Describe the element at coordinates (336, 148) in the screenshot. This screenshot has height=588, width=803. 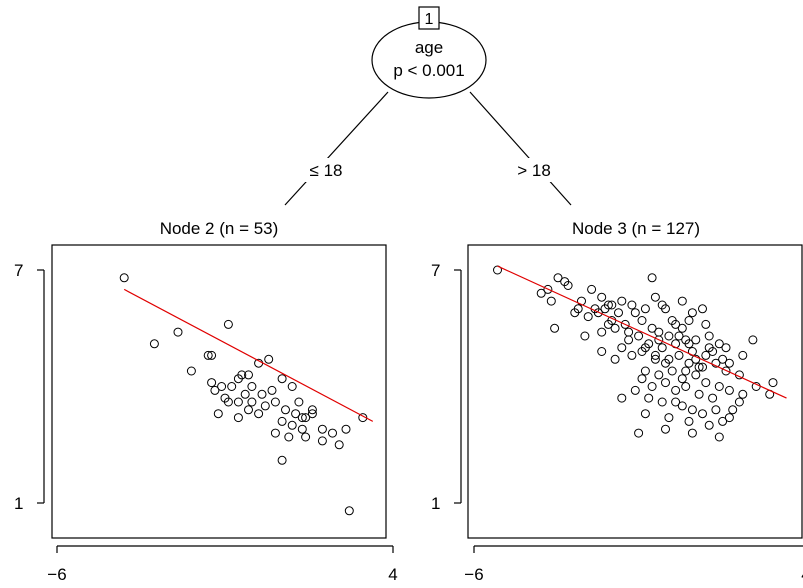
I see `edge-left` at that location.